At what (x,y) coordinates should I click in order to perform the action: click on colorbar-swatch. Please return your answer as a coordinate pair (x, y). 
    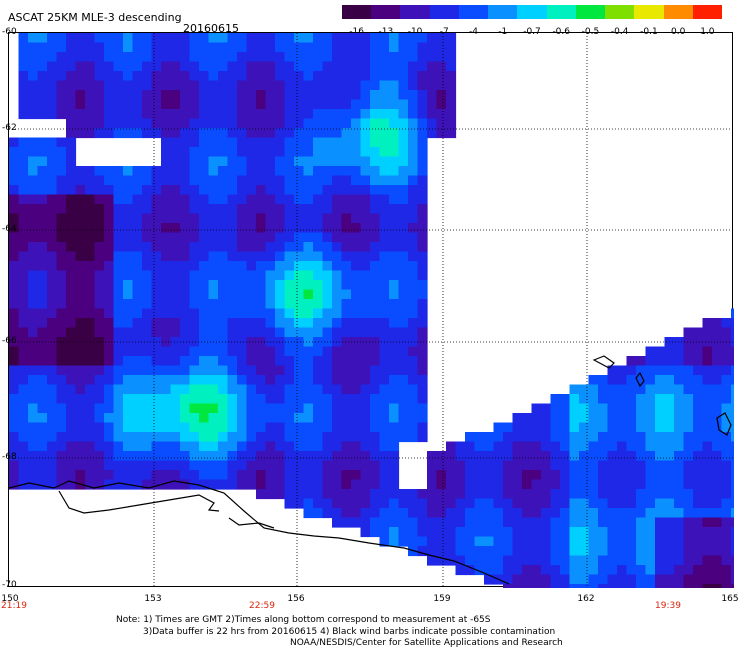
    Looking at the image, I should click on (386, 12).